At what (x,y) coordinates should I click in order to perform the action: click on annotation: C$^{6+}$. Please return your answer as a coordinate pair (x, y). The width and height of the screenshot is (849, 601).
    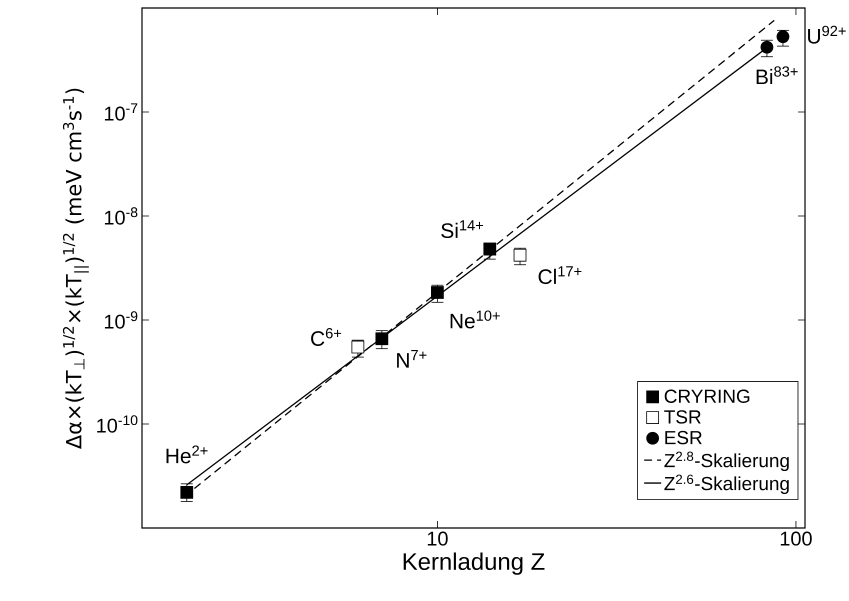
    Looking at the image, I should click on (326, 337).